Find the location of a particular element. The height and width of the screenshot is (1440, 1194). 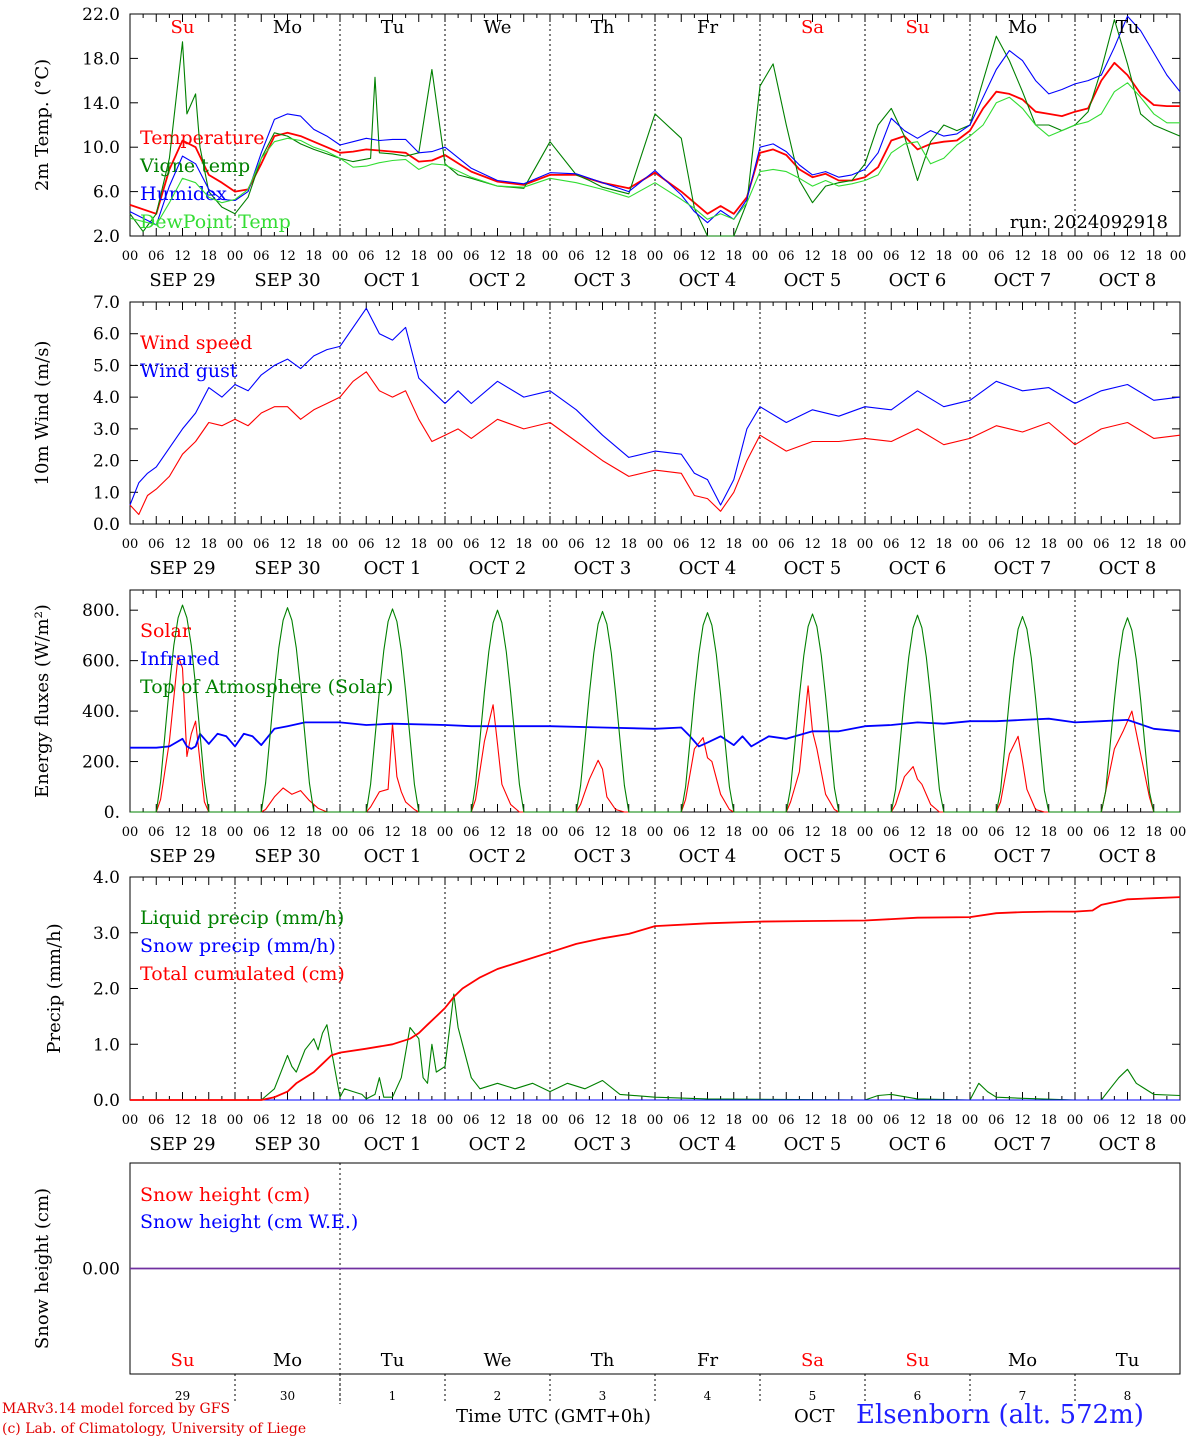

weekday-label: Su is located at coordinates (183, 27).